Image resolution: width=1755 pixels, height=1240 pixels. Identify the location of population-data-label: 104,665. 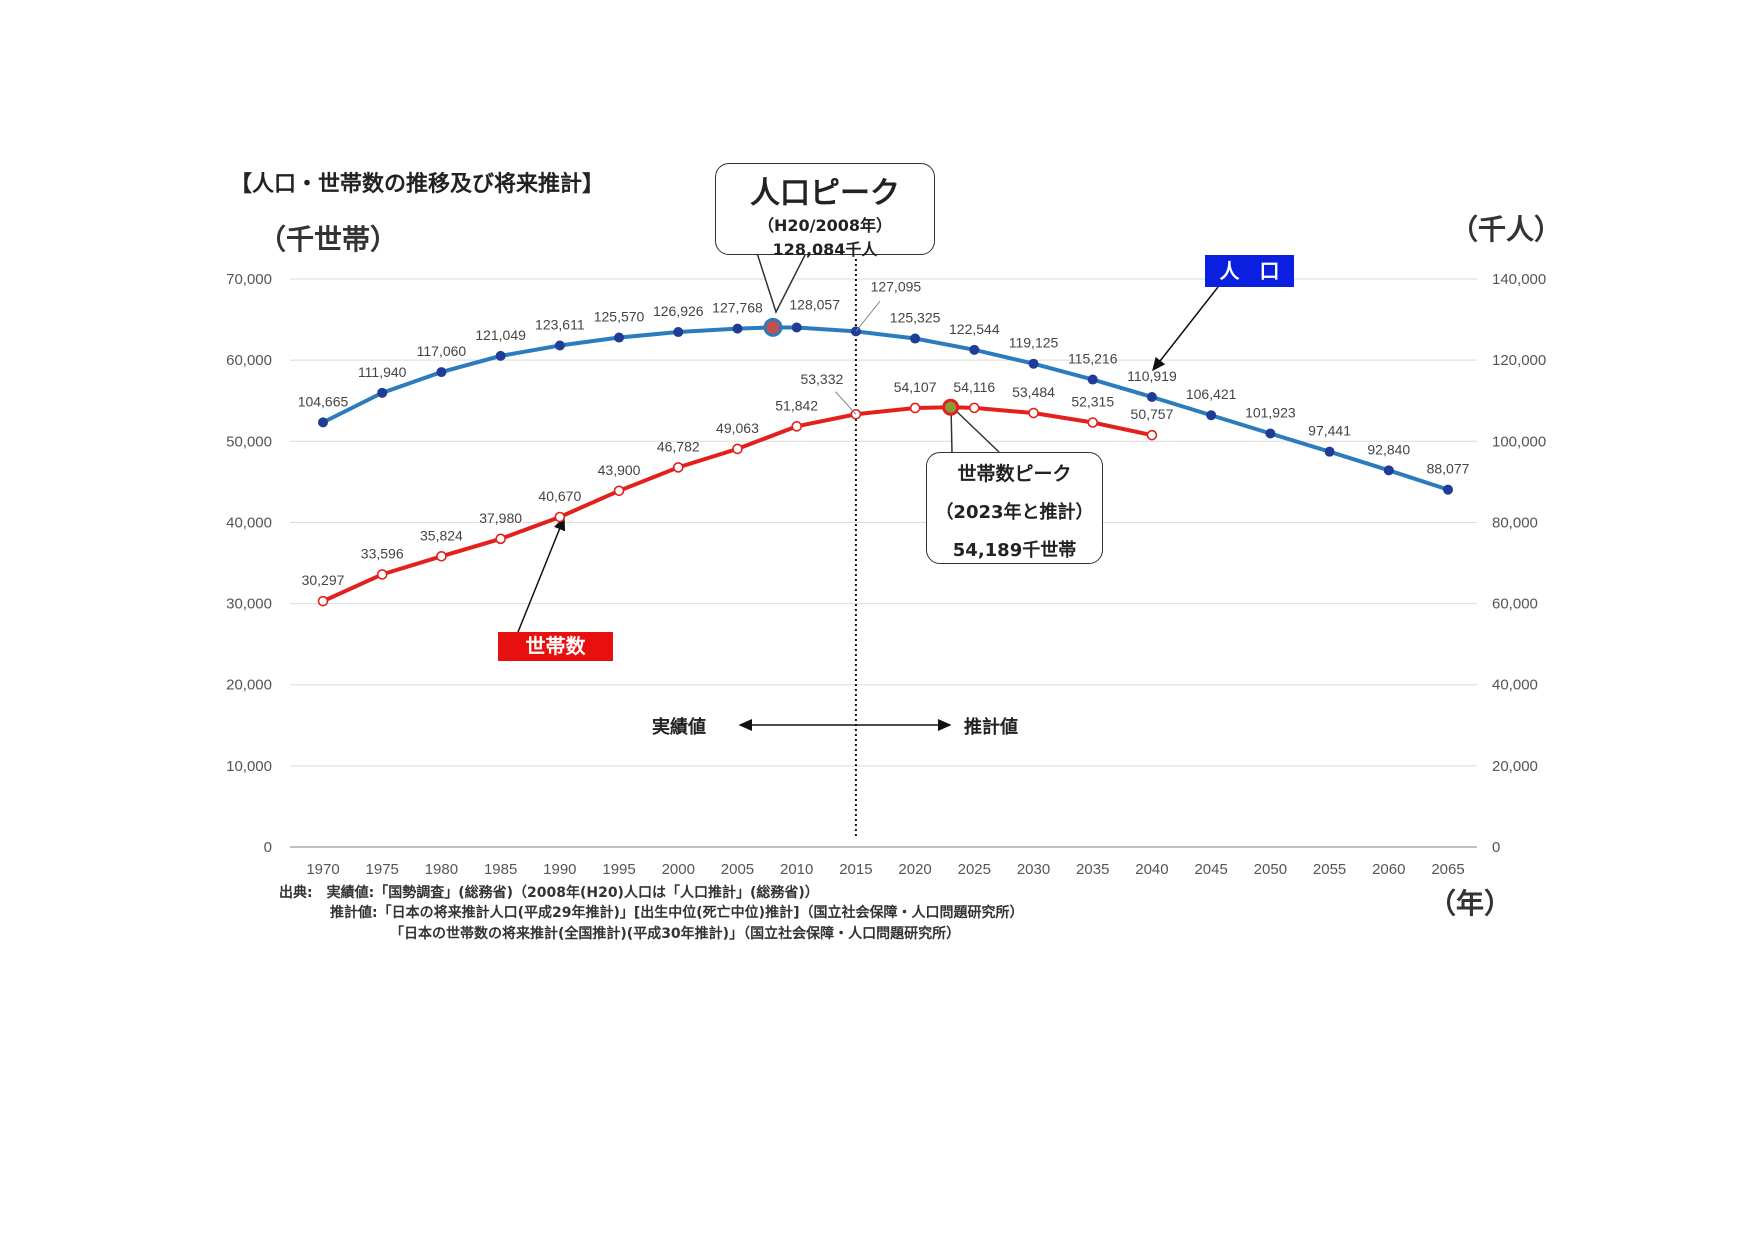
(323, 401).